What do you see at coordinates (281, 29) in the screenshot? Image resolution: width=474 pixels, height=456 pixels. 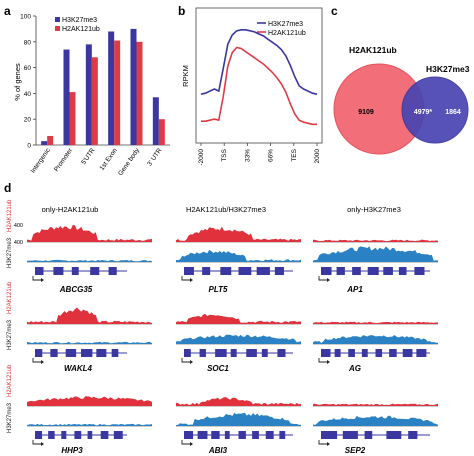 I see `line-chart-legend: H3K27me3 H2AK121ub` at bounding box center [281, 29].